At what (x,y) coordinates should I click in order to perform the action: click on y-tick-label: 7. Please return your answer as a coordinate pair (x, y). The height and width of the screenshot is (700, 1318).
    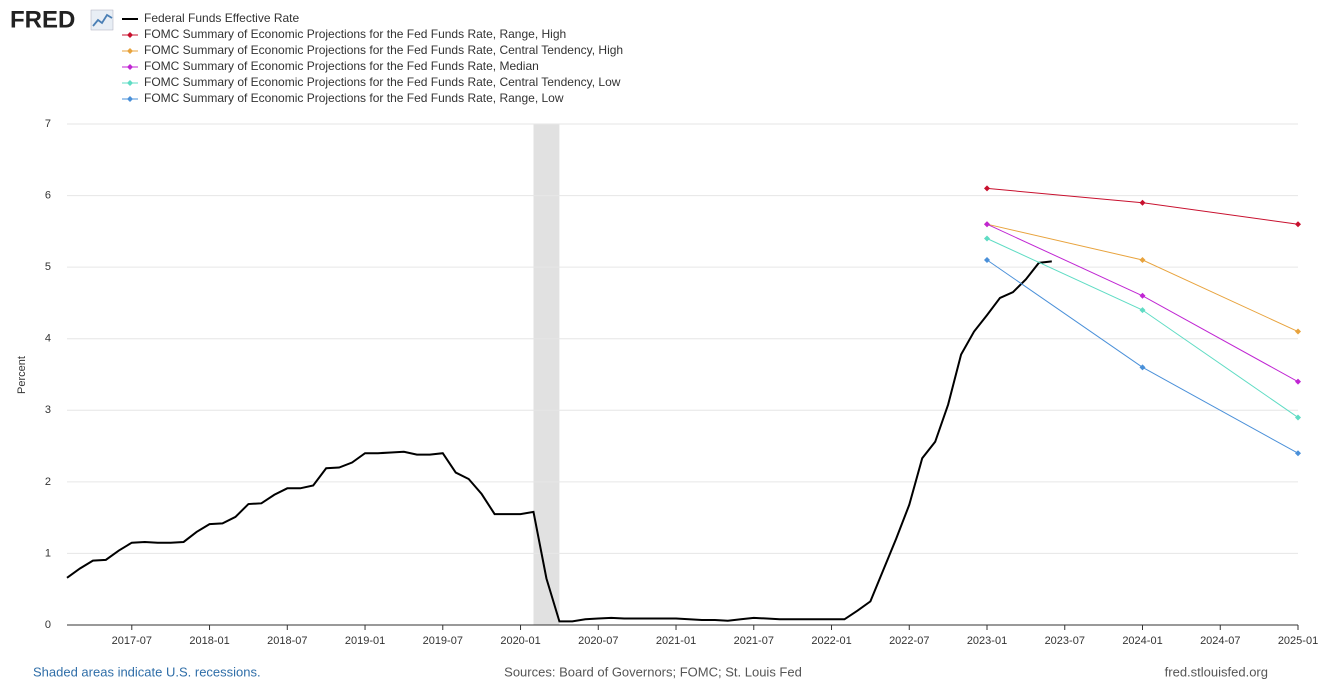
    Looking at the image, I should click on (48, 124).